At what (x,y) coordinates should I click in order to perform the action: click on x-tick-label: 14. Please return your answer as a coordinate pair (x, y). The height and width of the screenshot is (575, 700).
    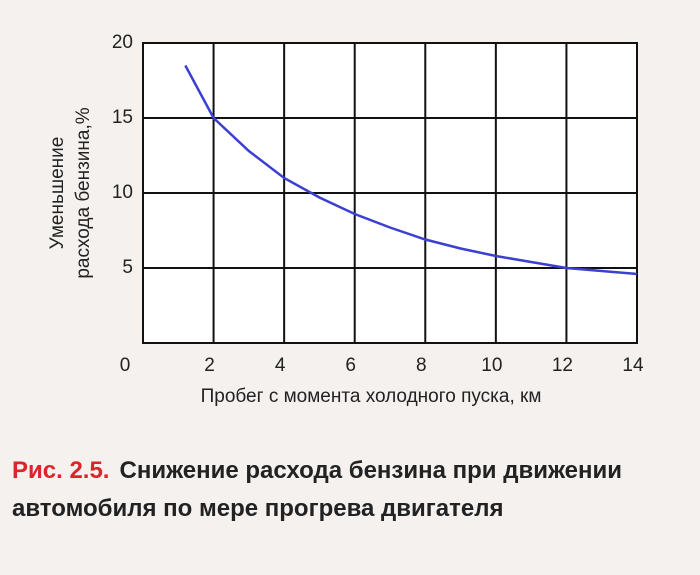
    Looking at the image, I should click on (633, 365).